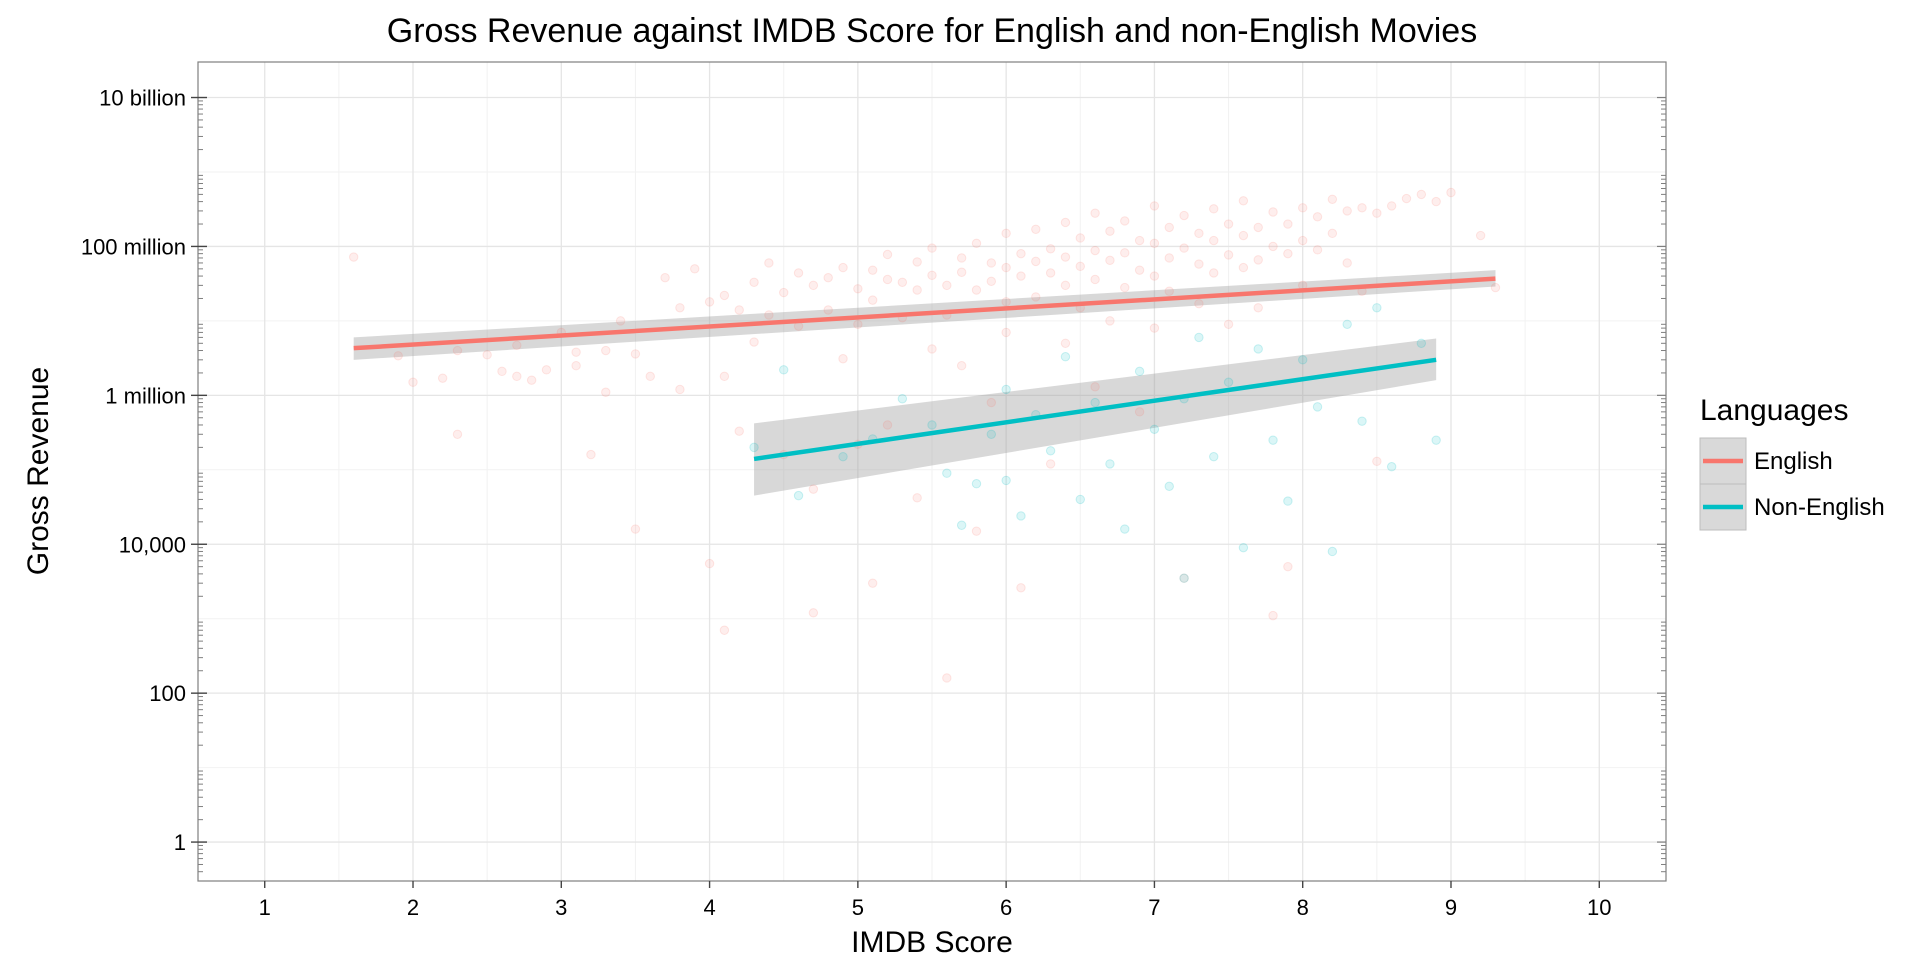 The height and width of the screenshot is (965, 1920). What do you see at coordinates (858, 907) in the screenshot?
I see `x-tick-label: 5` at bounding box center [858, 907].